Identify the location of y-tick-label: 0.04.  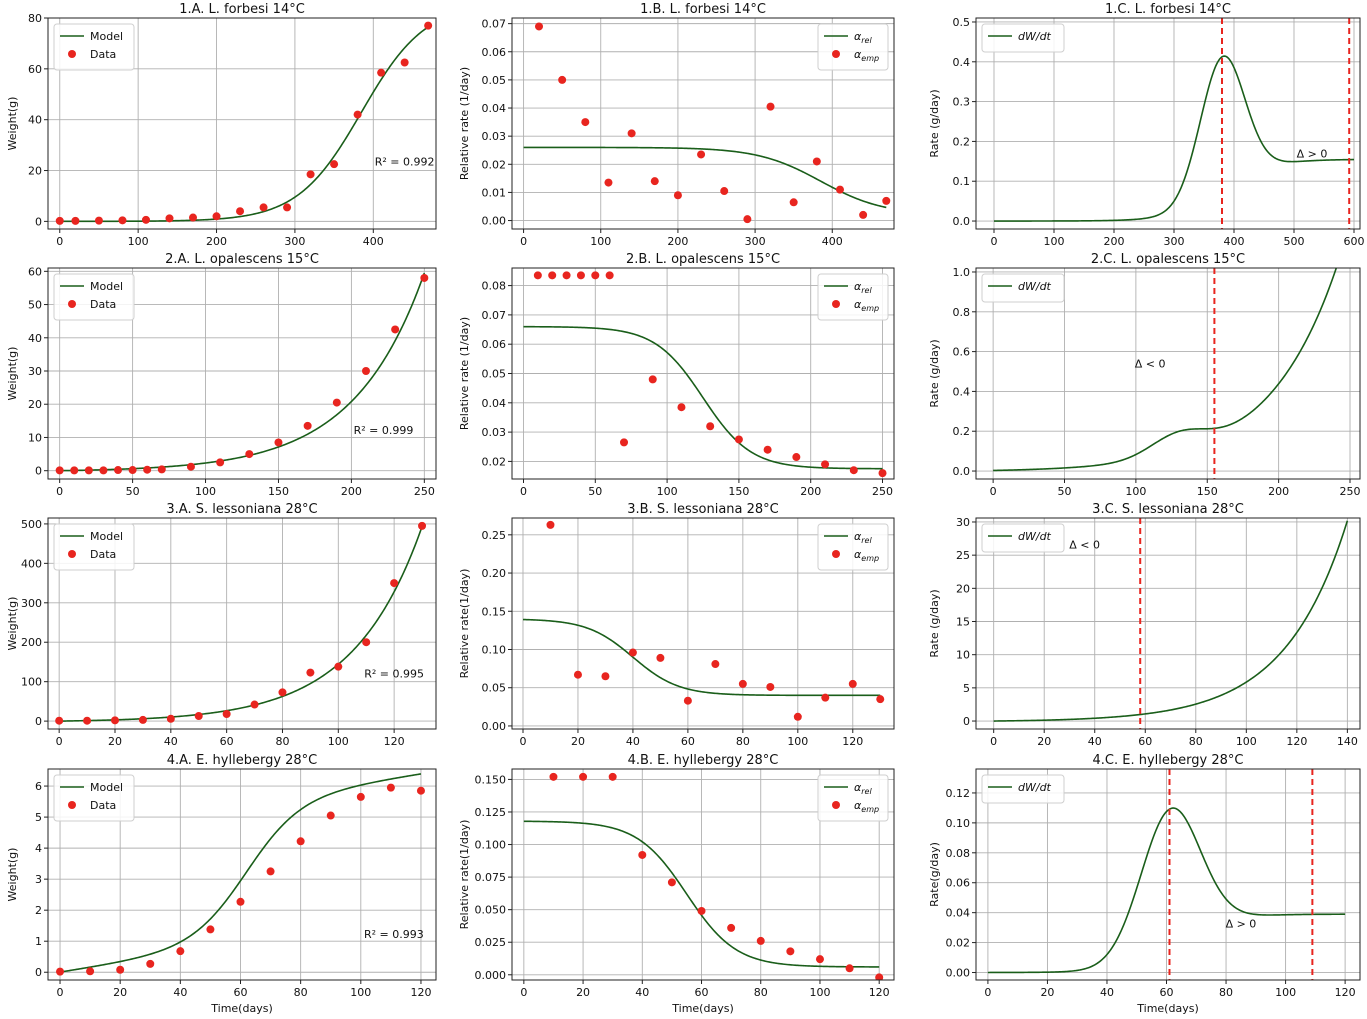
(494, 403).